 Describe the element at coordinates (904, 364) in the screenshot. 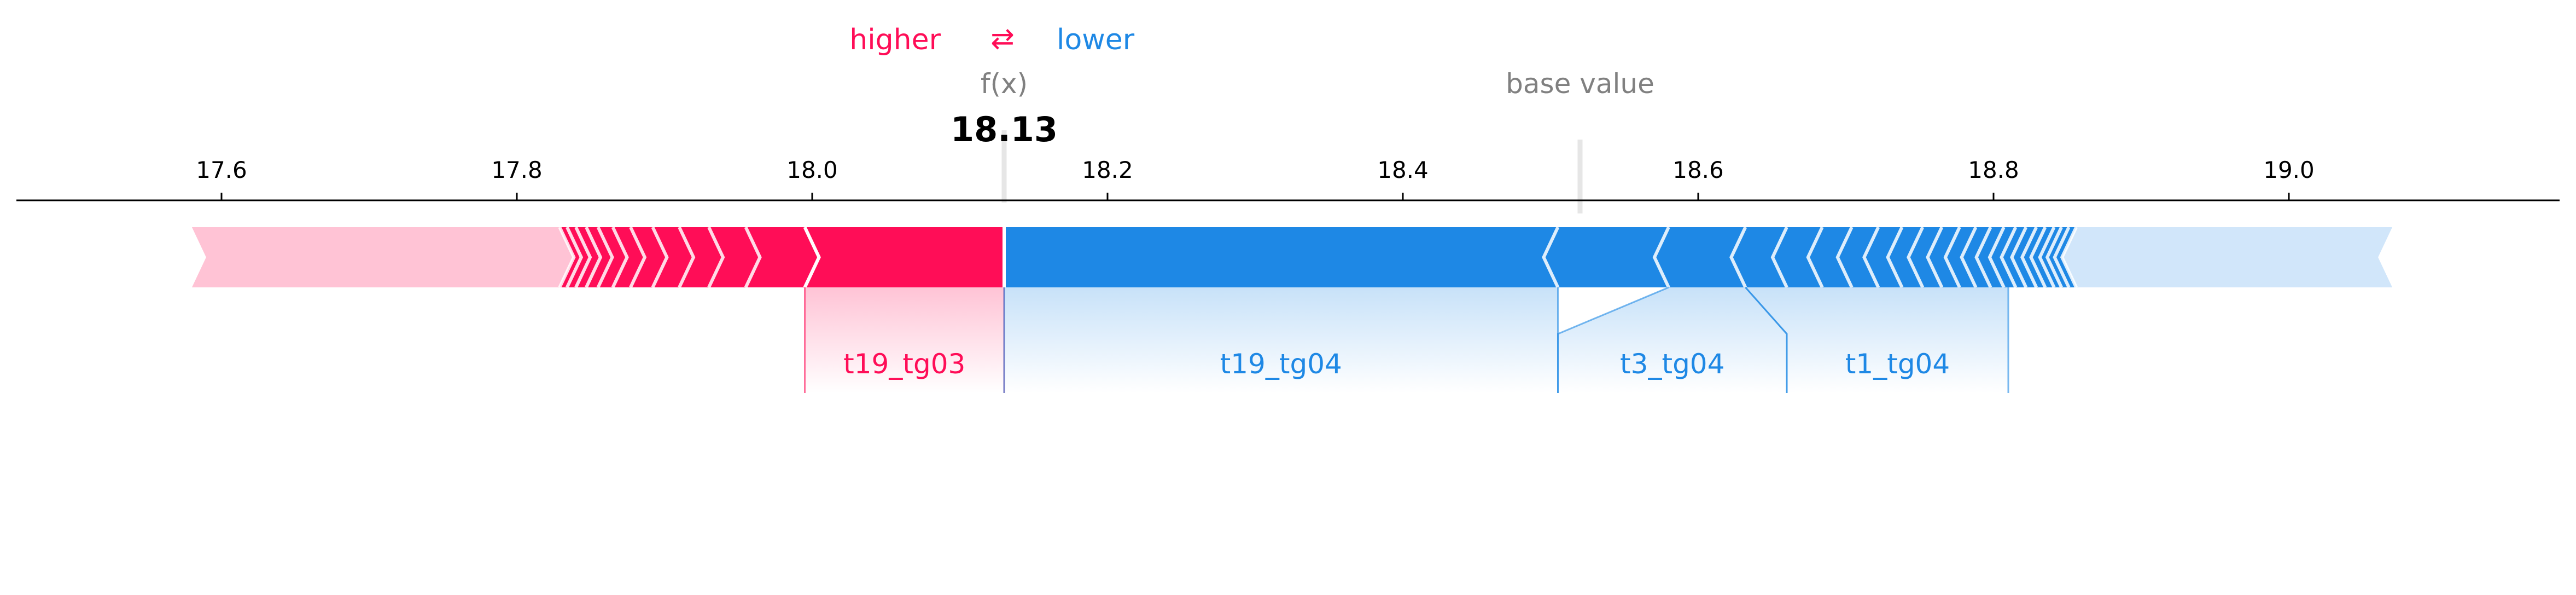

I see `feature-label: t19_tg03` at that location.